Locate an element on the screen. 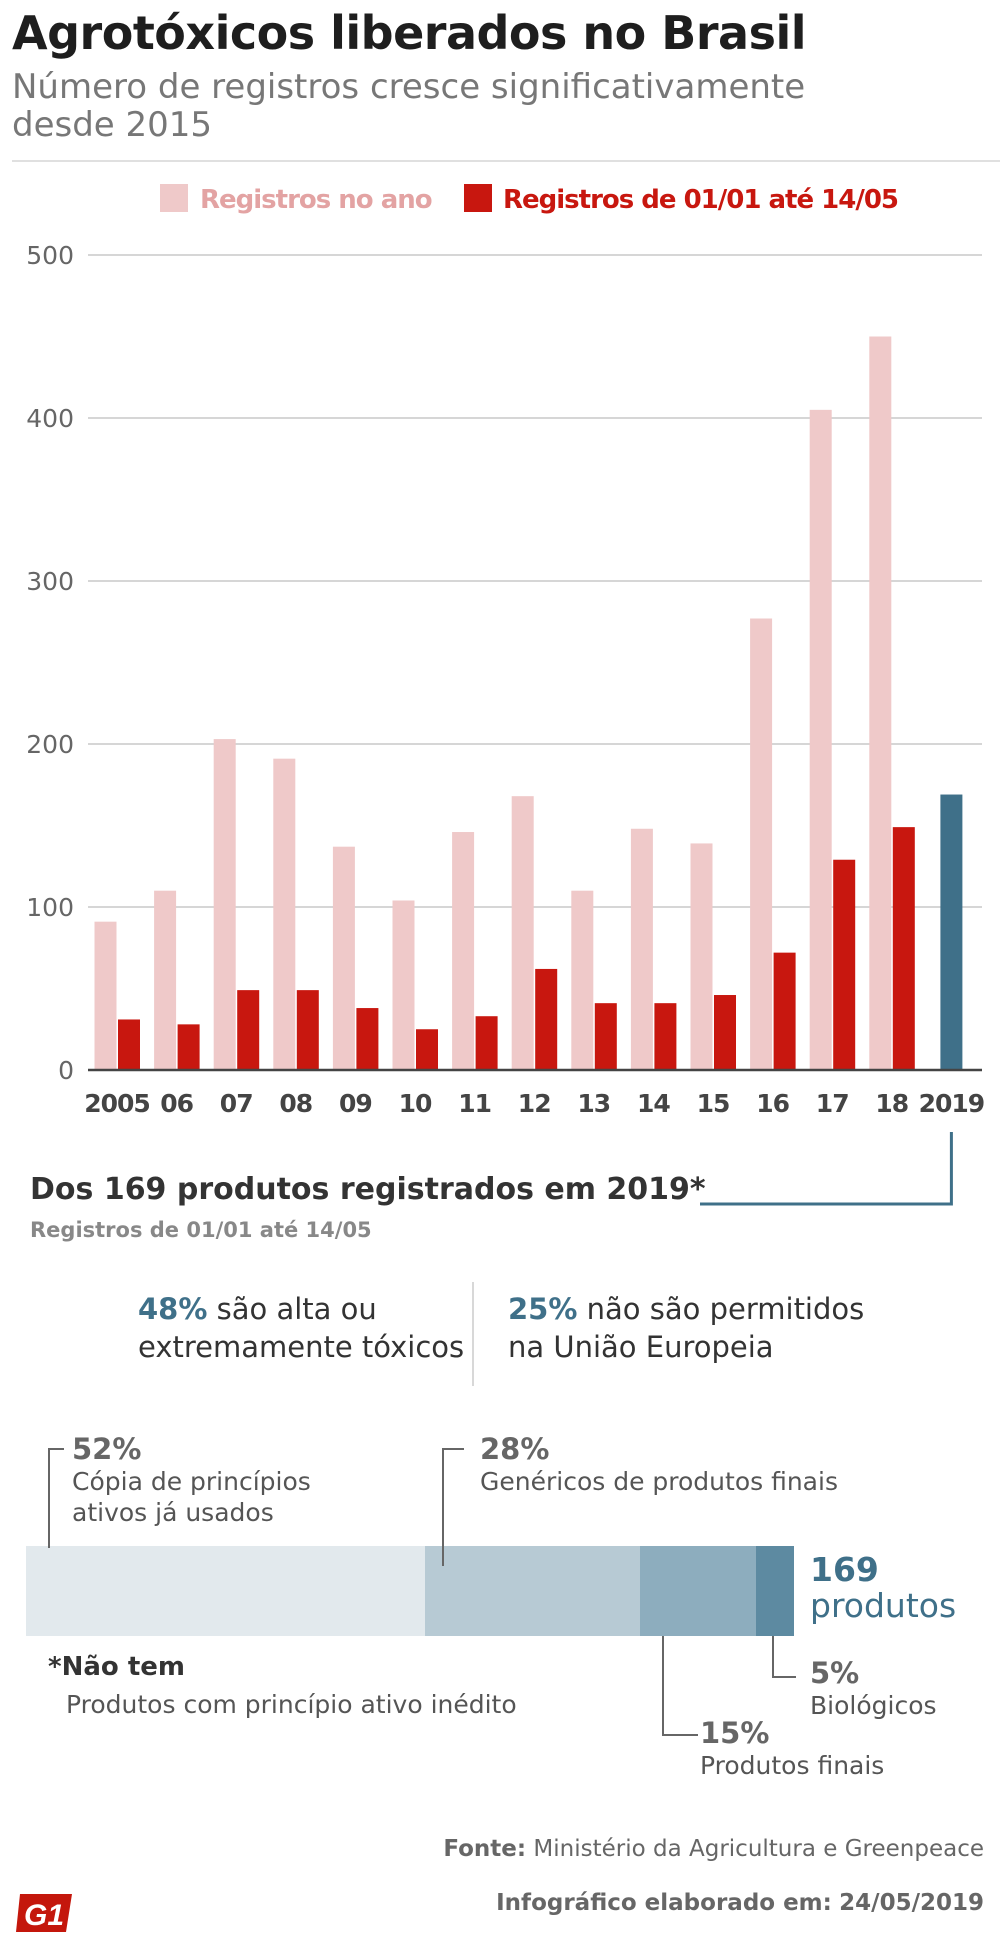 The height and width of the screenshot is (1956, 1000). leader-line-copies is located at coordinates (49, 1498).